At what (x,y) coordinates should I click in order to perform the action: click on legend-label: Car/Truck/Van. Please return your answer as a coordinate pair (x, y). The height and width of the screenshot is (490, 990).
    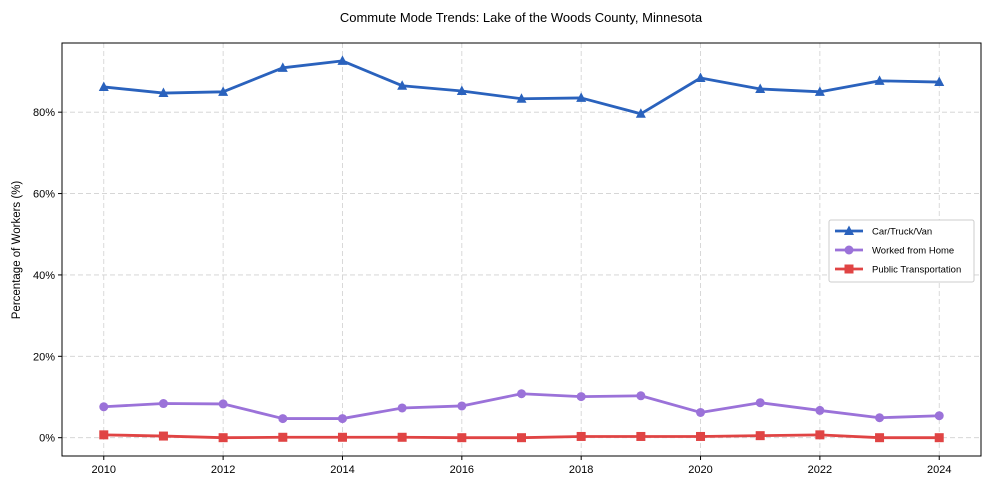
    Looking at the image, I should click on (902, 232).